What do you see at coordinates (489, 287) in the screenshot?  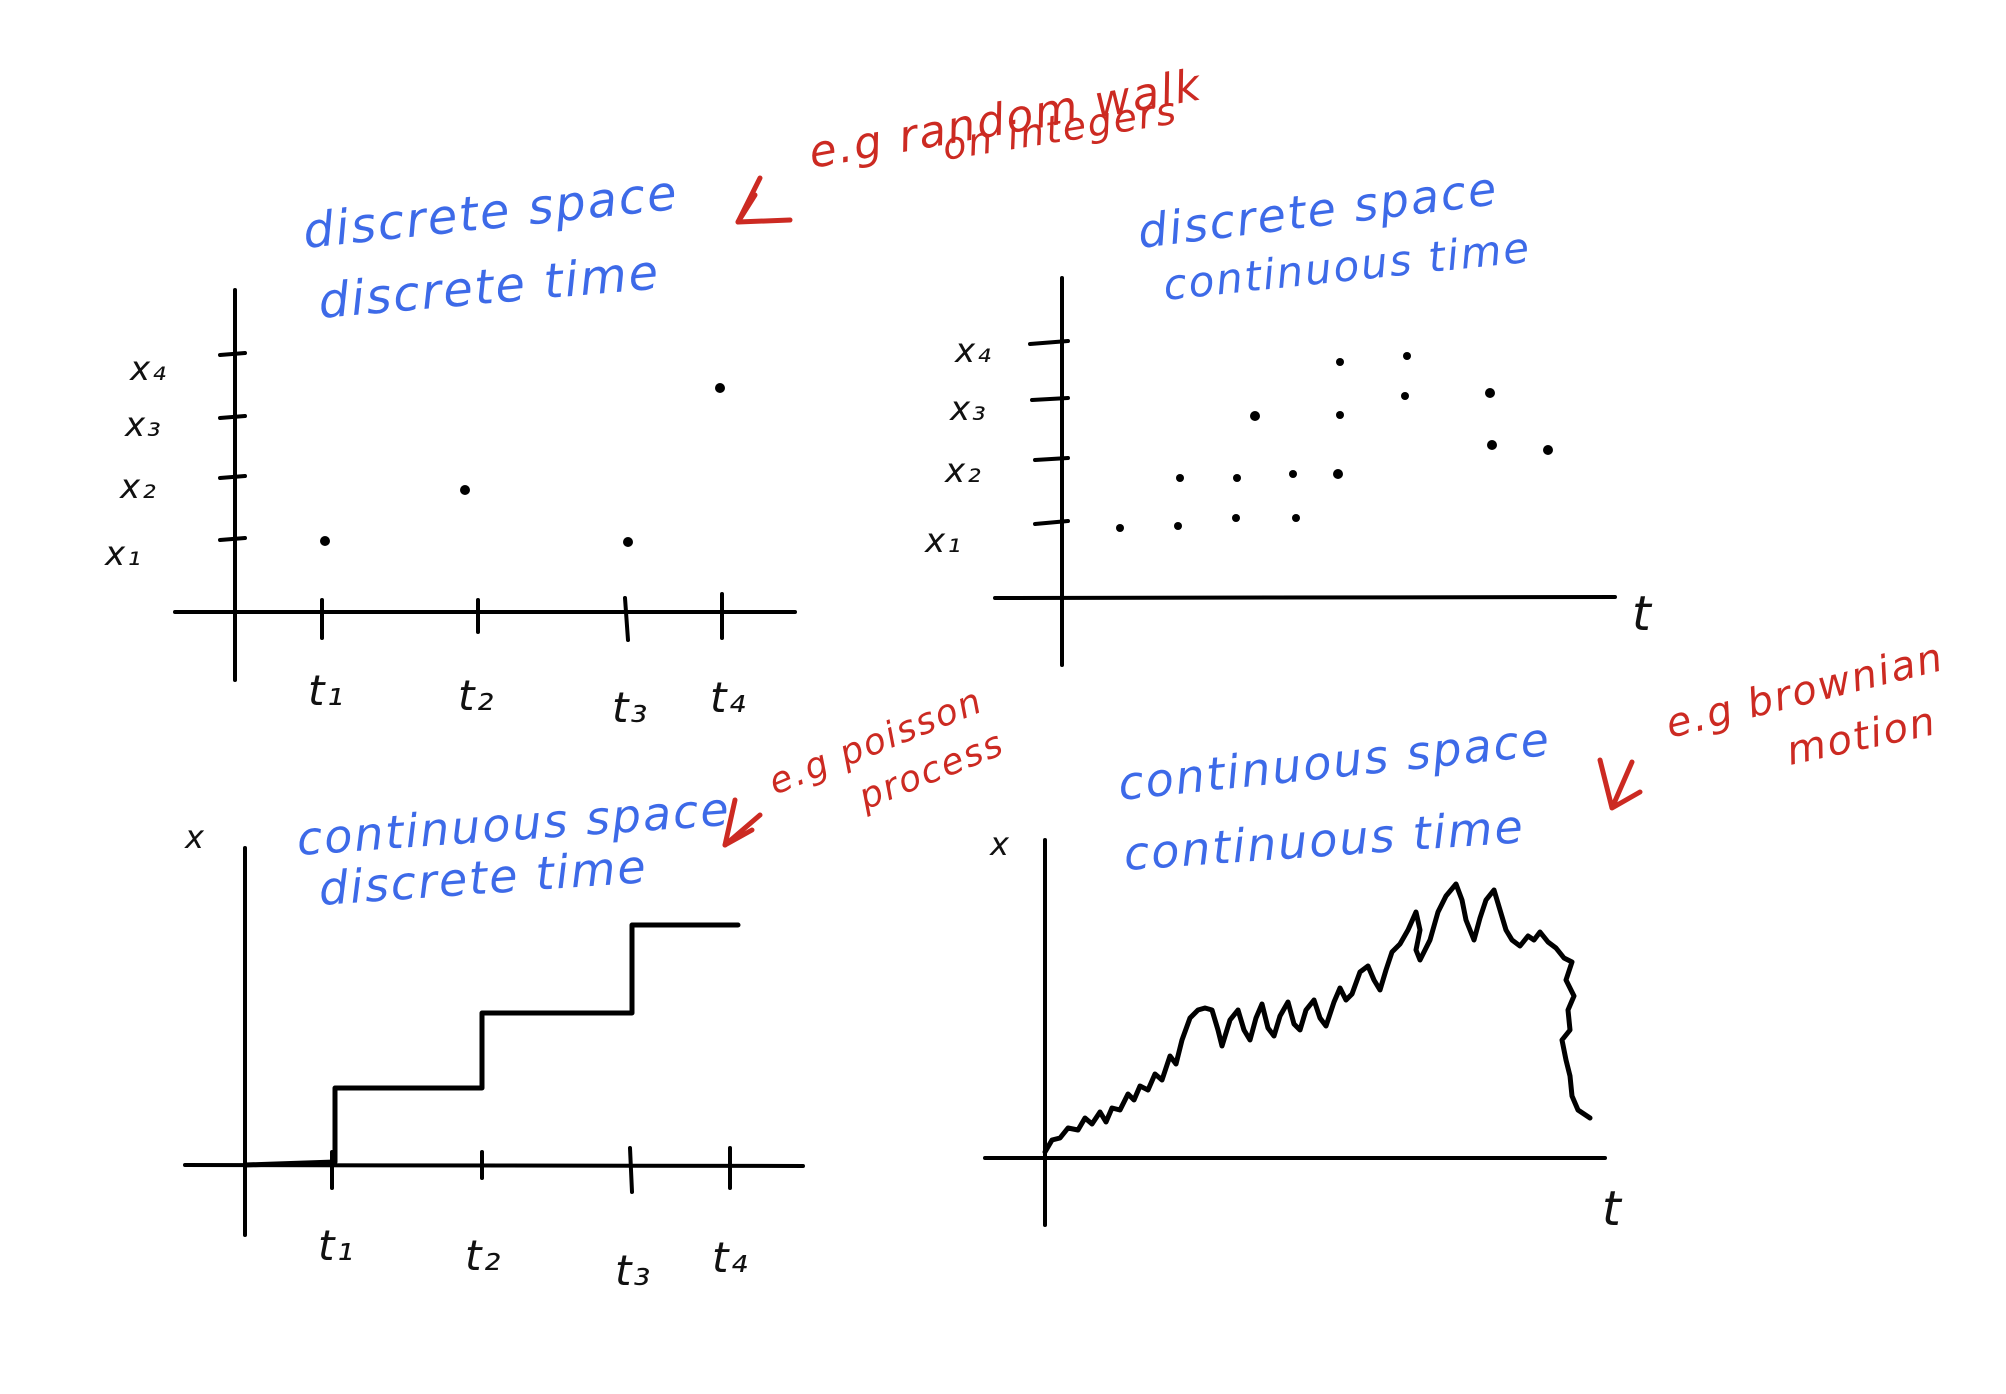 I see `q1-title-line2: discrete time` at bounding box center [489, 287].